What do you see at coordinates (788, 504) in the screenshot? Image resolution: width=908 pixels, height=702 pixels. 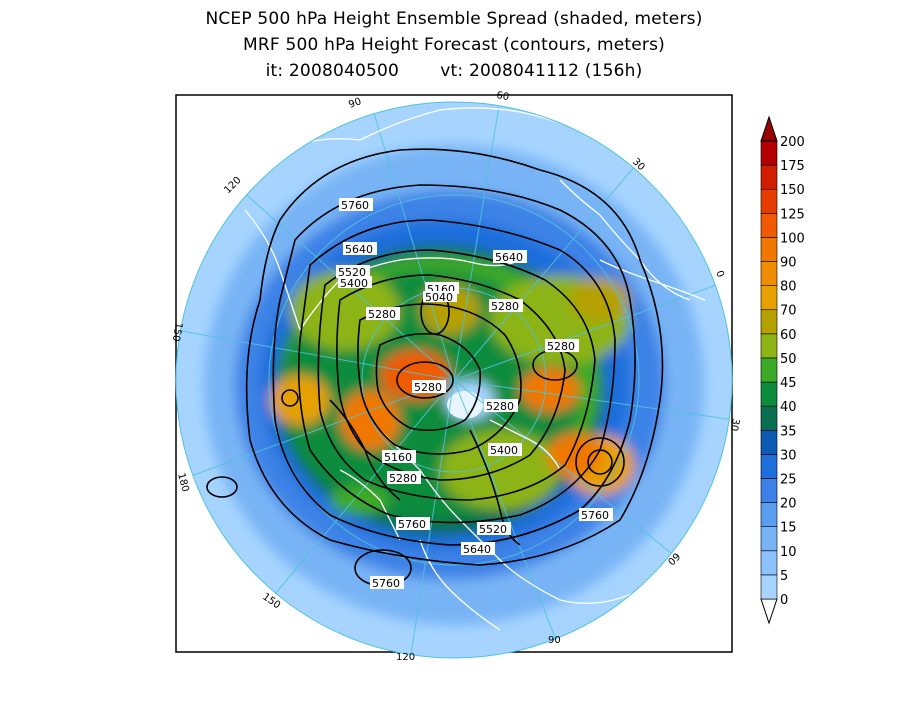 I see `colorbar-label: 20` at bounding box center [788, 504].